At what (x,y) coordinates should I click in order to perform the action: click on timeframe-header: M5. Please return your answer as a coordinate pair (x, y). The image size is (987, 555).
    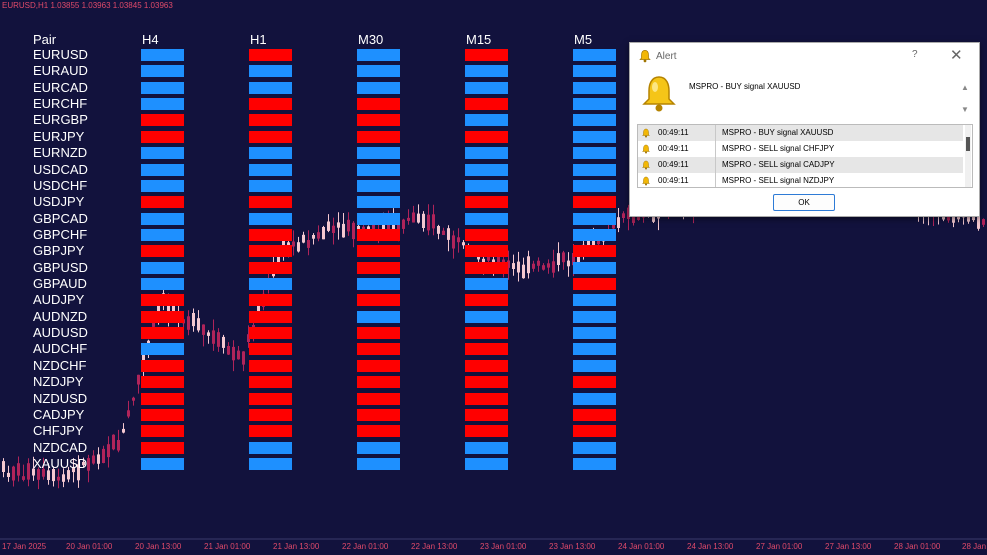
    Looking at the image, I should click on (583, 39).